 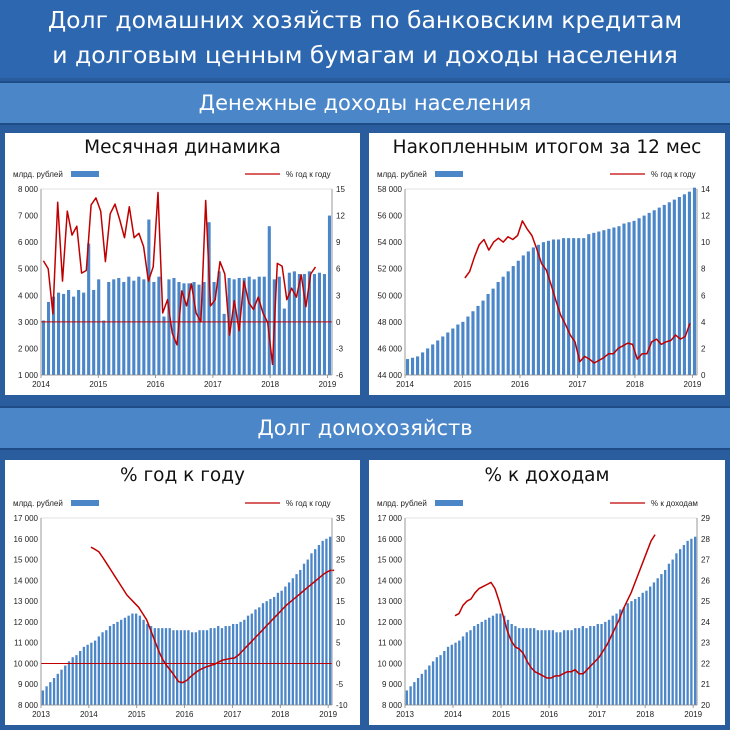 I want to click on y-left-tick-label: 4 000, so click(x=28, y=295).